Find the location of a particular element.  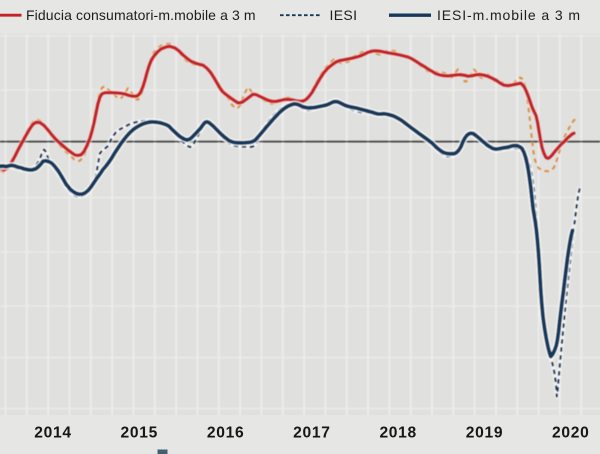

svg-text: IESI is located at coordinates (344, 15).